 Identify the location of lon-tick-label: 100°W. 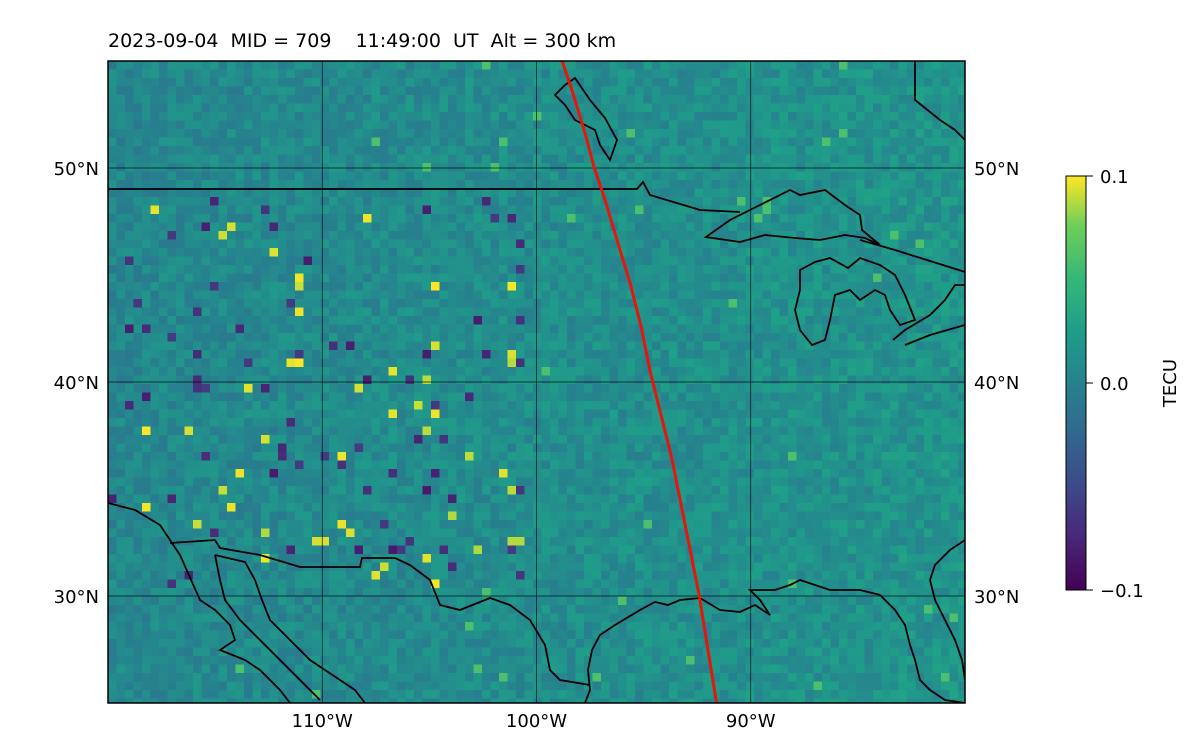
(536, 721).